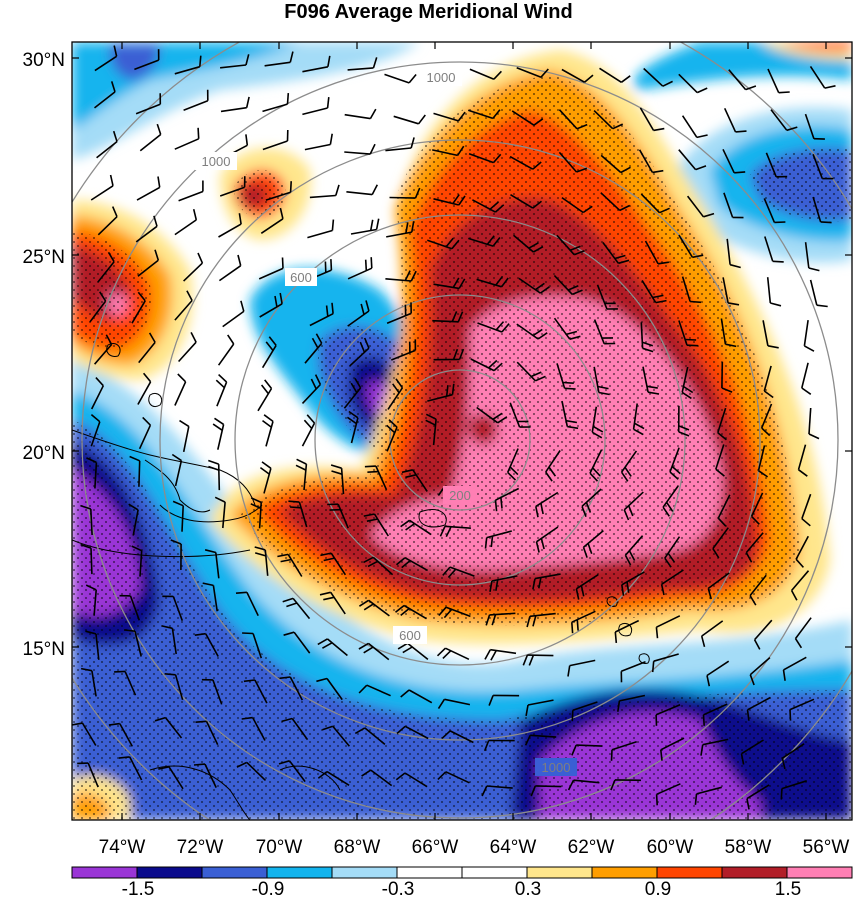  I want to click on ring-label-1000-b: 1000, so click(216, 161).